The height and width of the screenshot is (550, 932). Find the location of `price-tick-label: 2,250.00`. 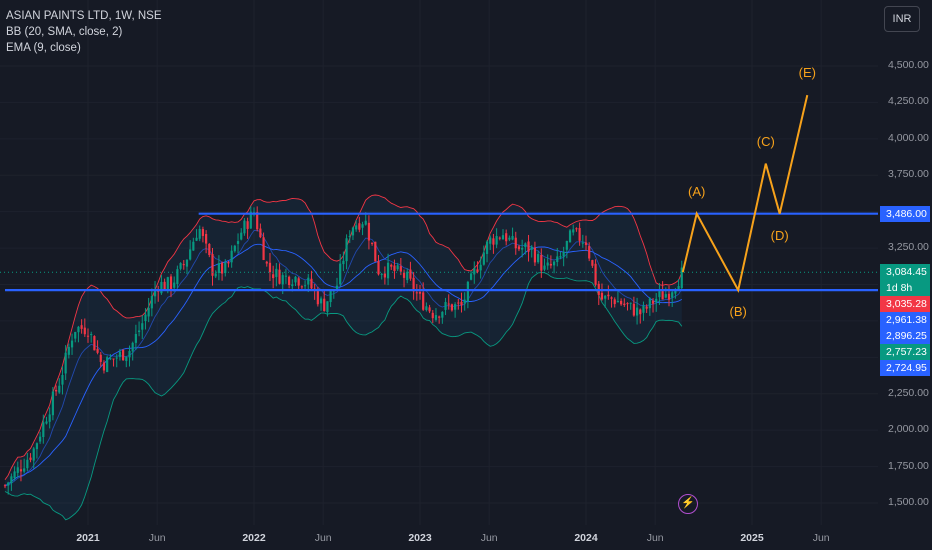

price-tick-label: 2,250.00 is located at coordinates (908, 392).